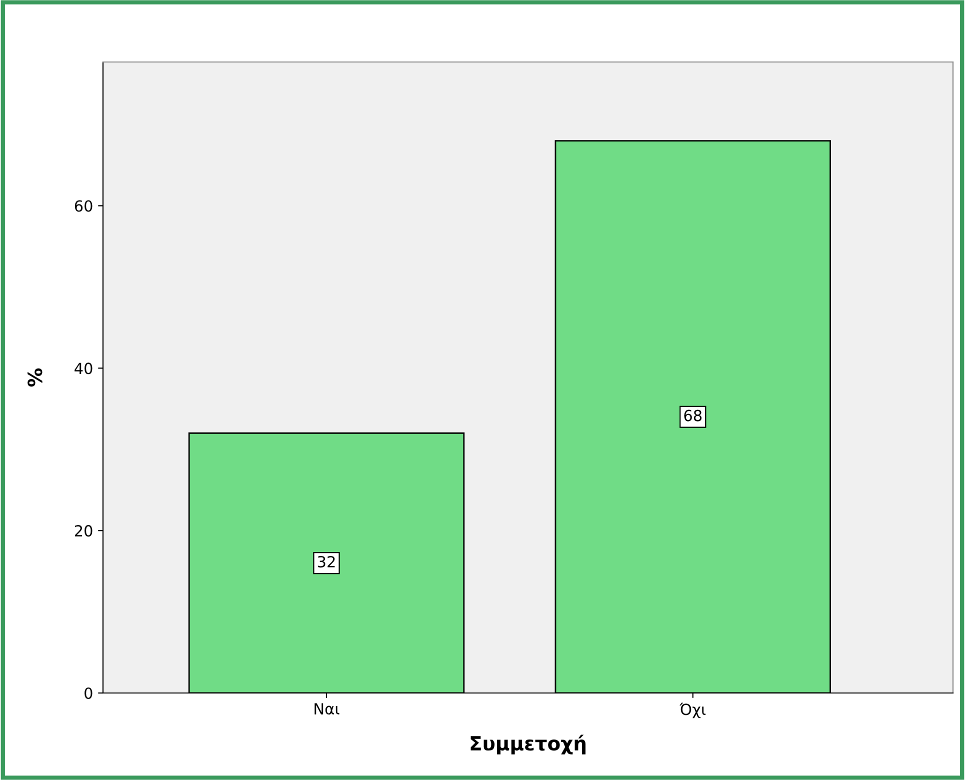 This screenshot has width=965, height=780. What do you see at coordinates (88, 693) in the screenshot?
I see `y-tick-label: 0` at bounding box center [88, 693].